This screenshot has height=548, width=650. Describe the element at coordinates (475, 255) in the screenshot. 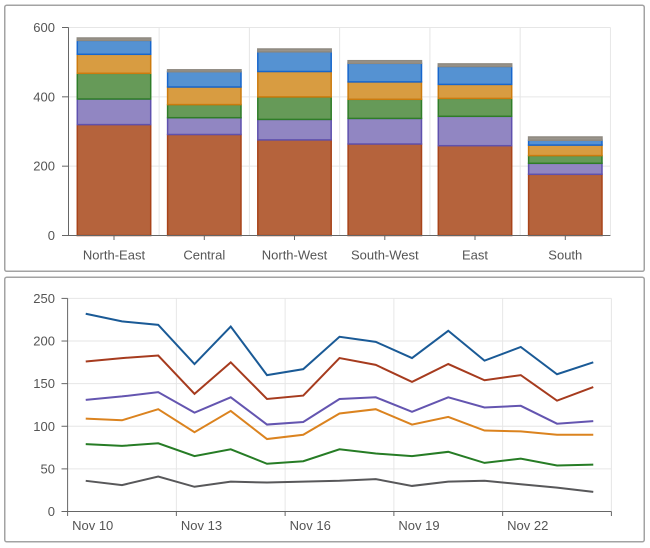

I see `svg-text: East` at that location.